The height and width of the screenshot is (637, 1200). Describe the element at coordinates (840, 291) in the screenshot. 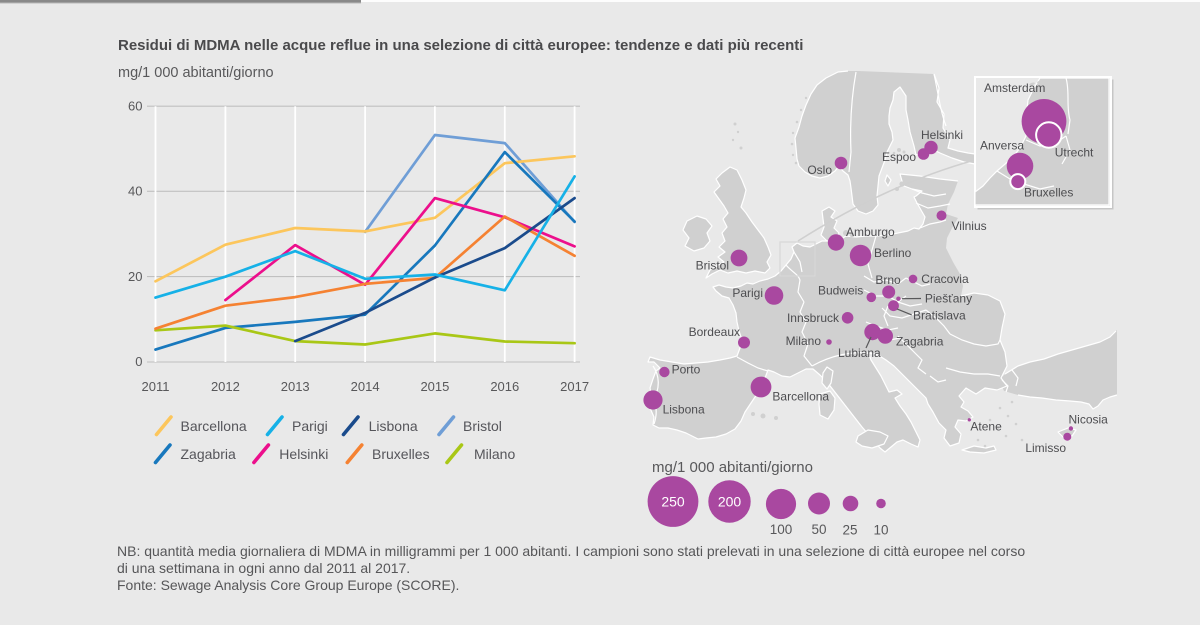

I see `svg-text: Budweis` at that location.